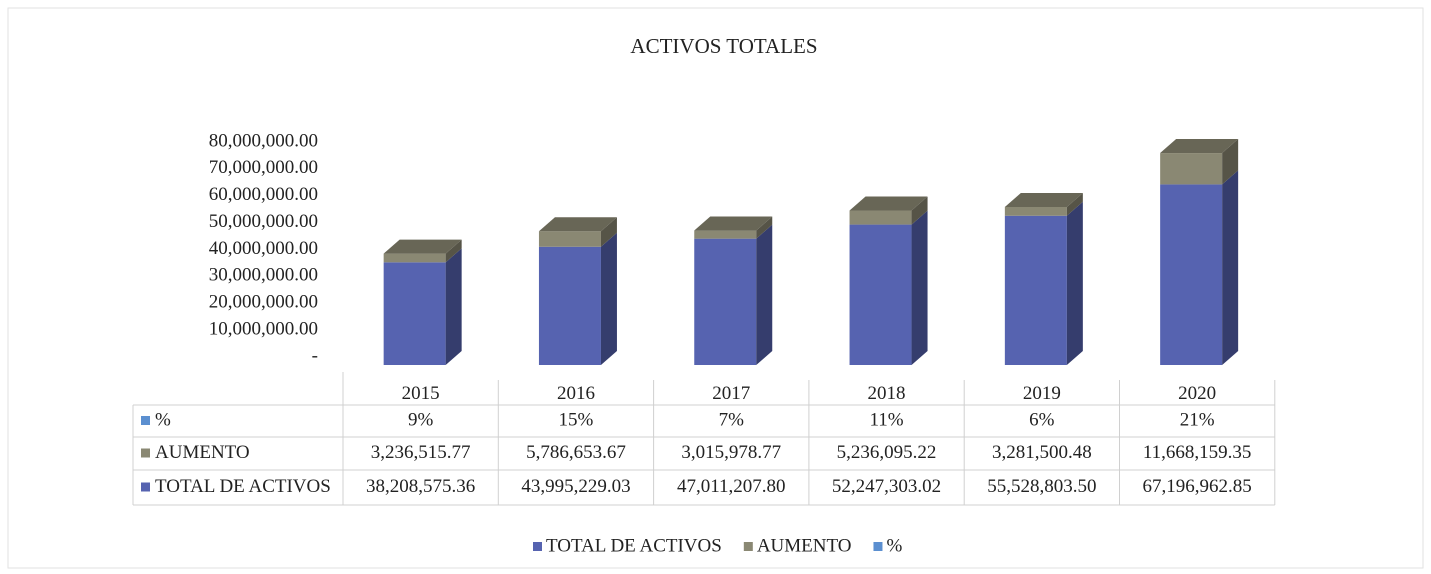 This screenshot has width=1431, height=574. I want to click on data-label: 5,786,653.67, so click(576, 452).